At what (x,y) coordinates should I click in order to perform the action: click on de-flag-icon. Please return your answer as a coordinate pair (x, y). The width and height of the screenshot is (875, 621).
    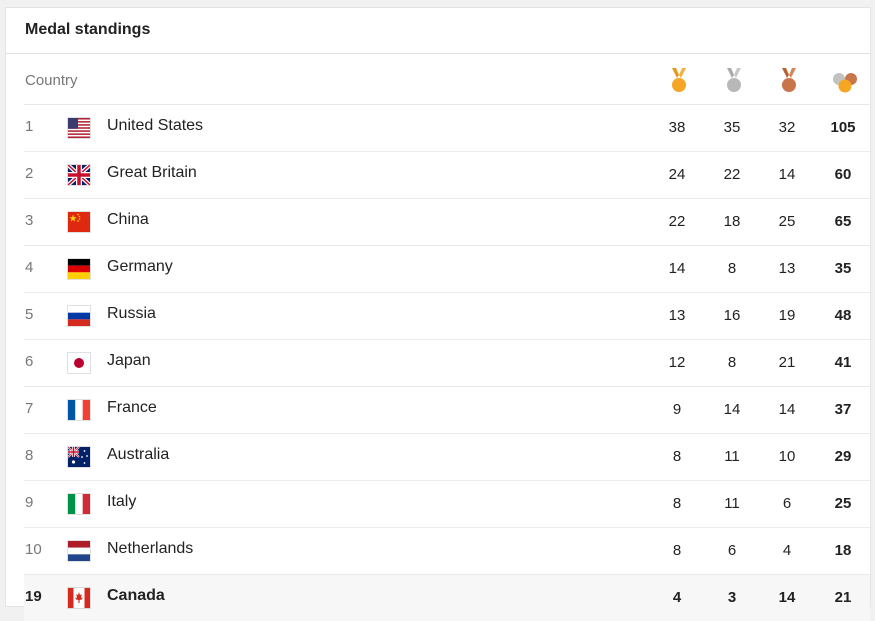
    Looking at the image, I should click on (79, 269).